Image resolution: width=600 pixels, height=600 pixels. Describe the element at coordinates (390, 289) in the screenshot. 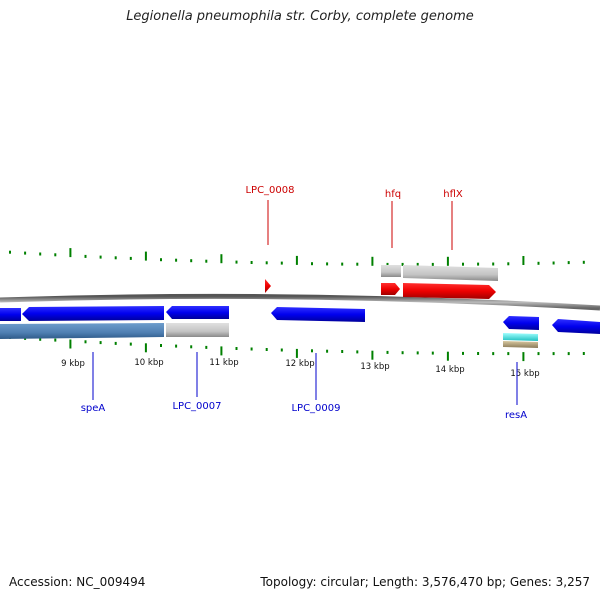

I see `gene-hfq-arrow` at that location.